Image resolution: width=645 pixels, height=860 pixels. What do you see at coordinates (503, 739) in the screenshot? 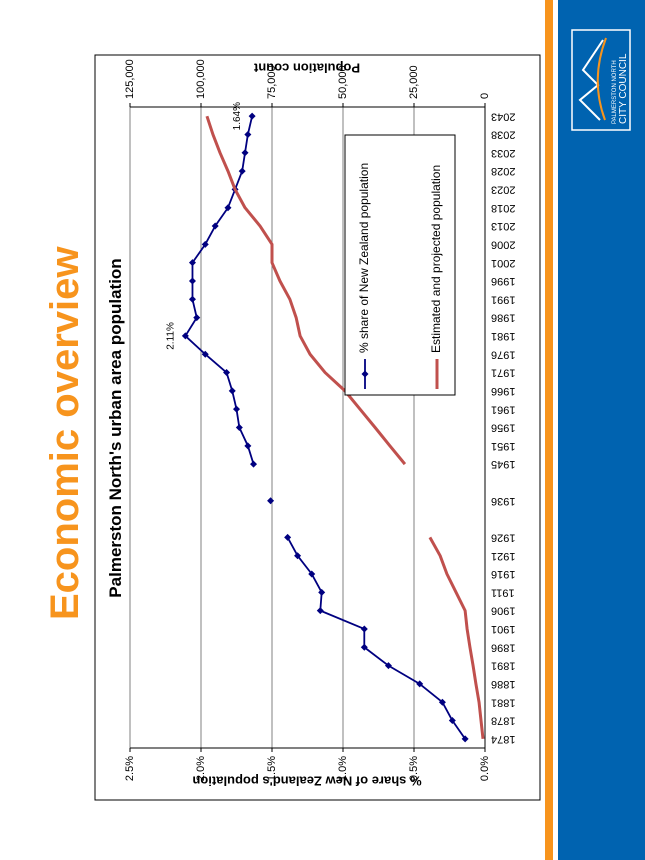
I see `x-tick-label: 1874` at bounding box center [503, 739].